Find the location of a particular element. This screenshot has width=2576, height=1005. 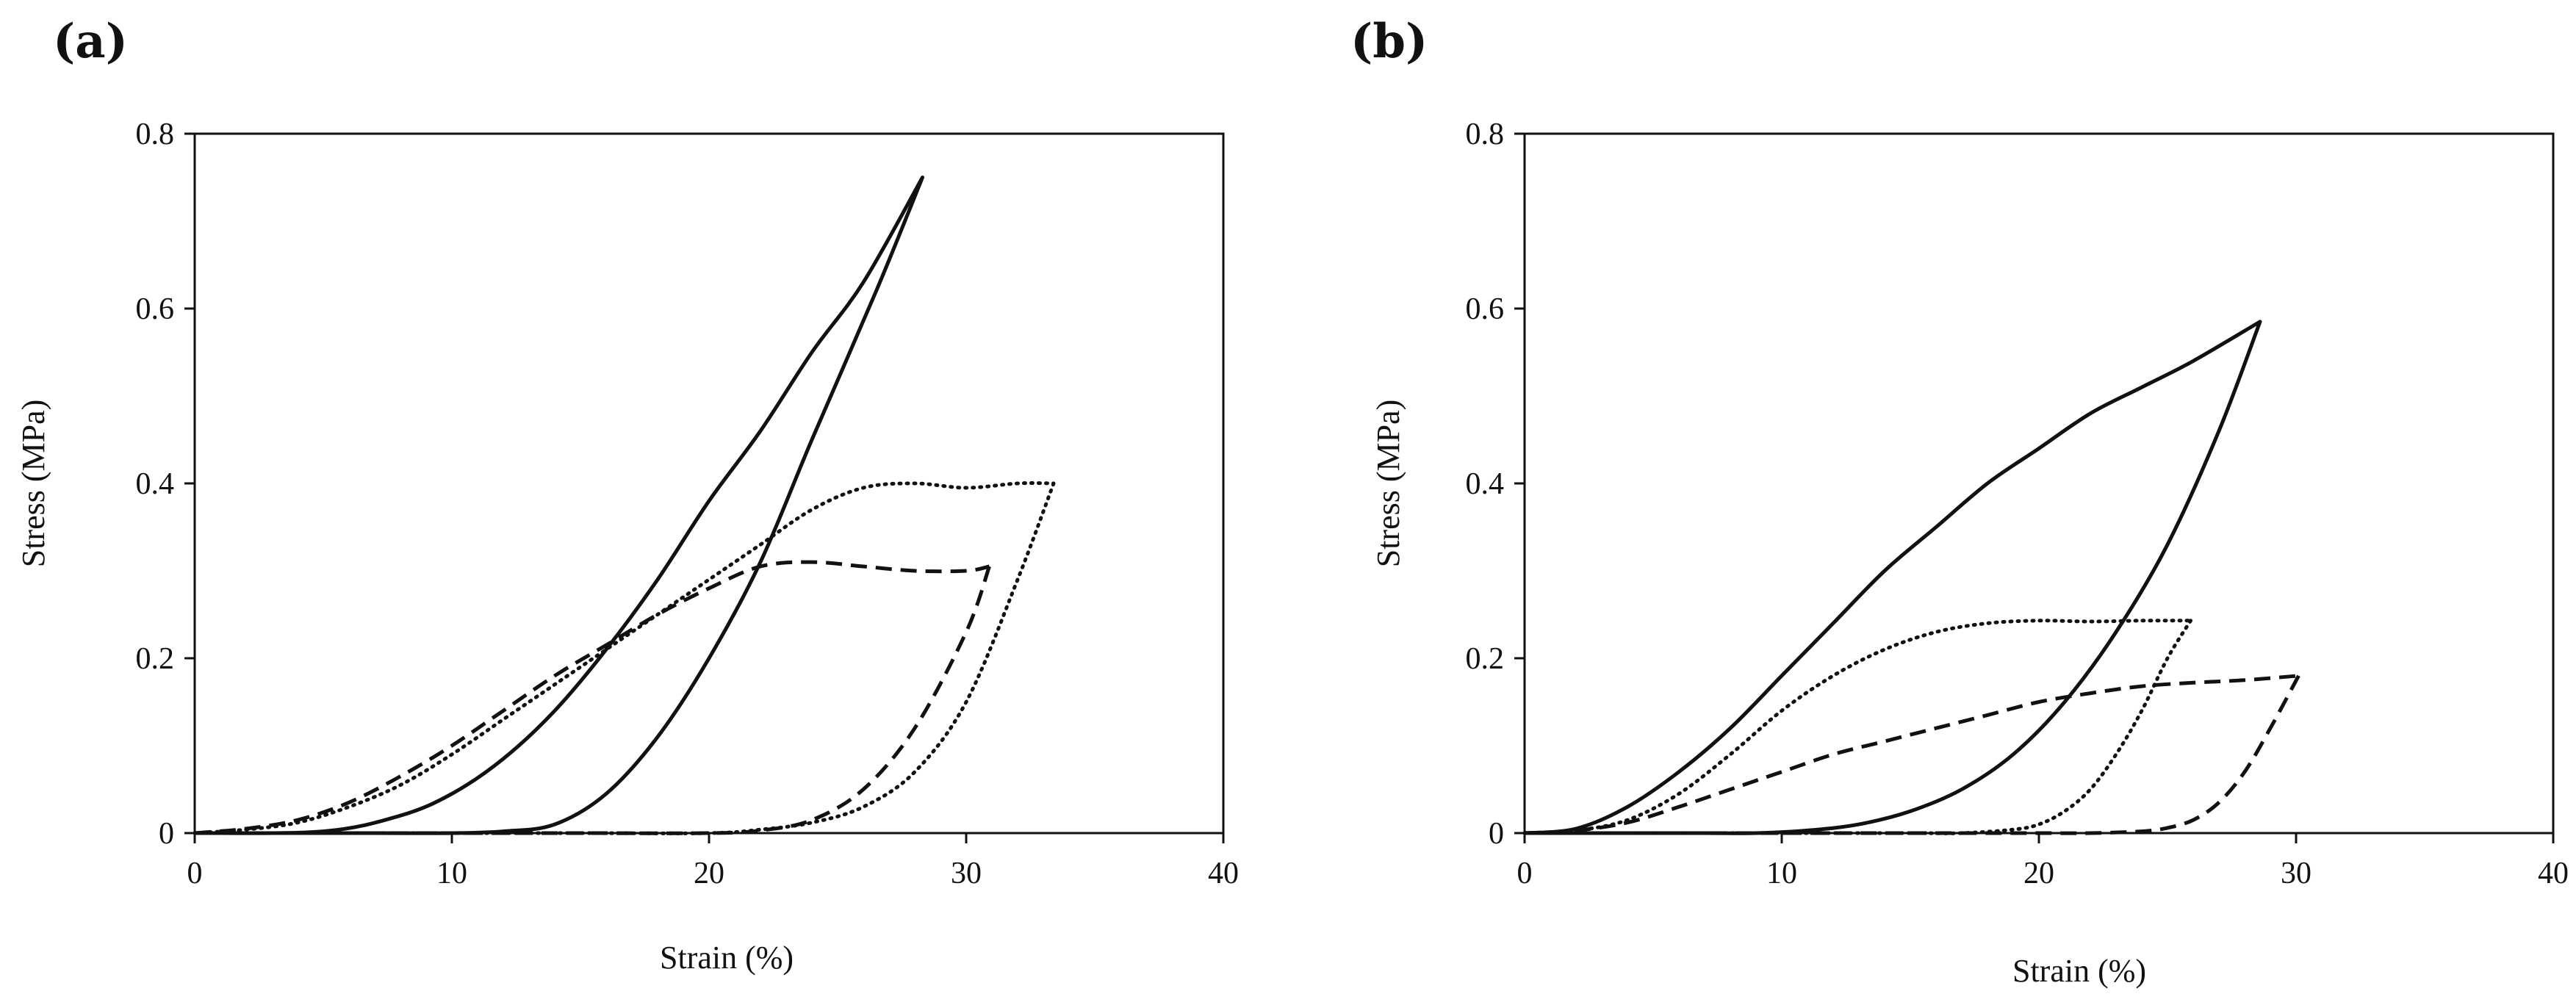

series-dotted-a is located at coordinates (624, 658).